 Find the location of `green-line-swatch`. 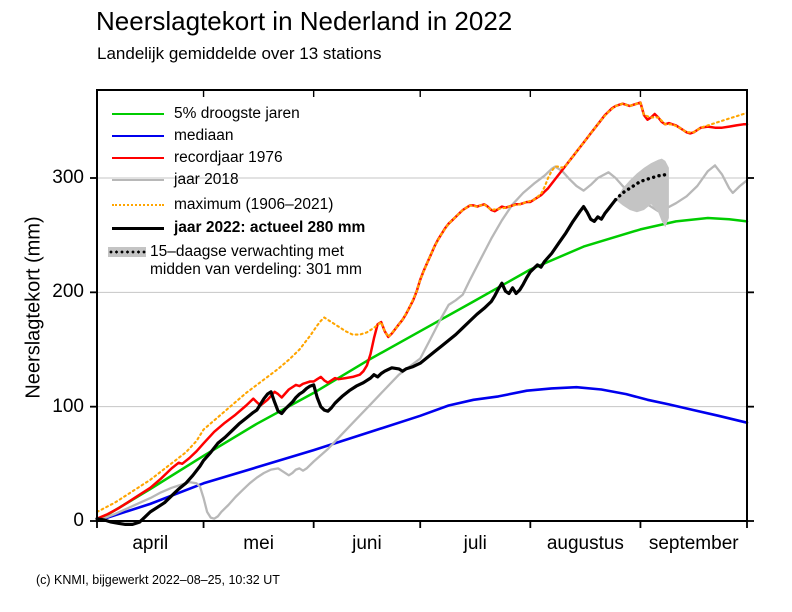

green-line-swatch is located at coordinates (138, 114).